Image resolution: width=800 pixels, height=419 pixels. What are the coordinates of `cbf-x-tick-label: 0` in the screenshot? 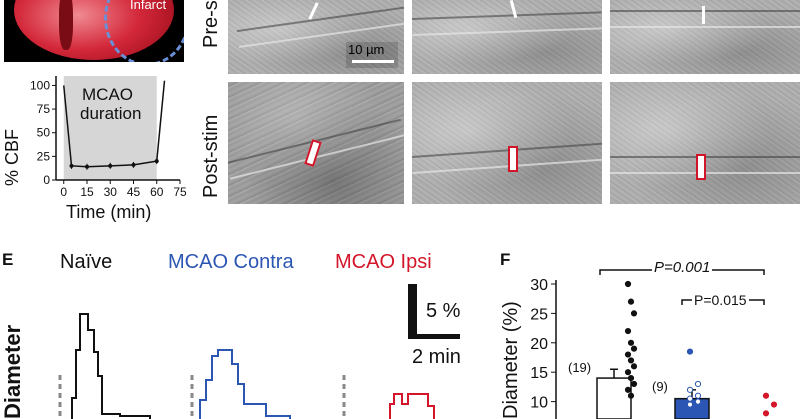 It's located at (63, 192).